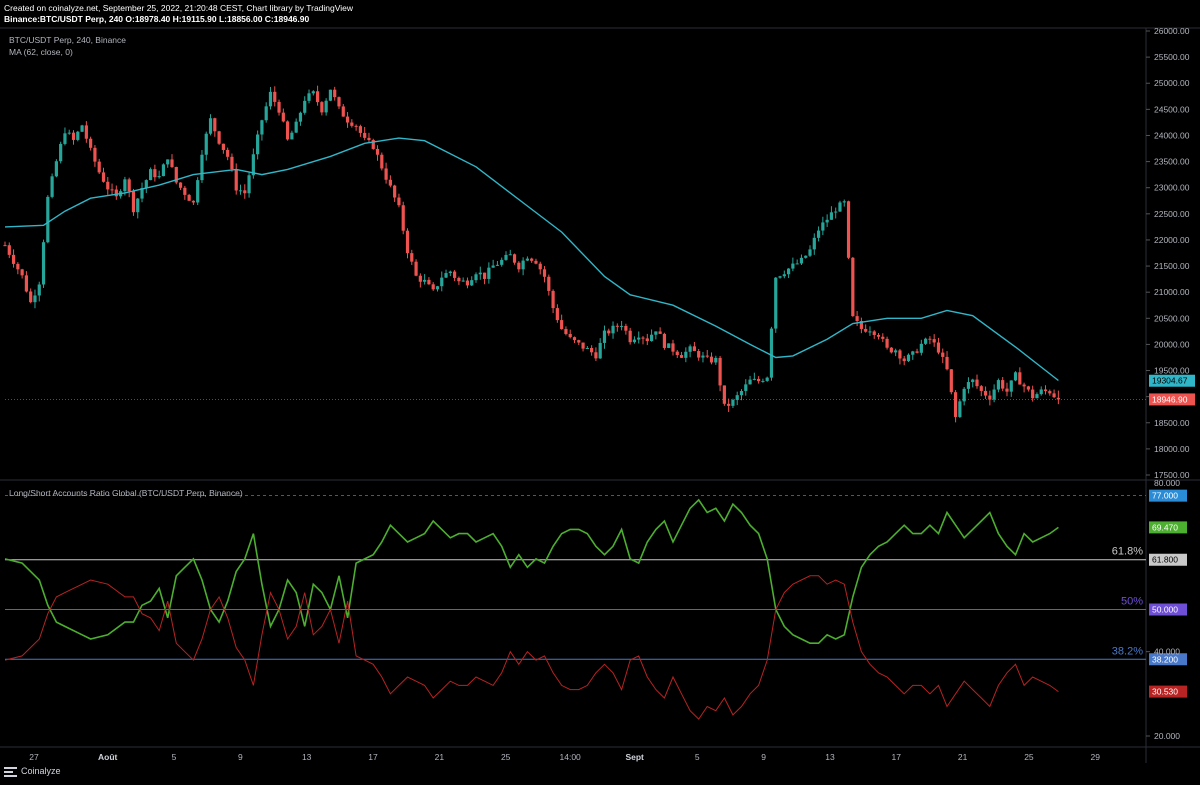  What do you see at coordinates (1165, 496) in the screenshot?
I see `ratio-level-badge-label: 77.000` at bounding box center [1165, 496].